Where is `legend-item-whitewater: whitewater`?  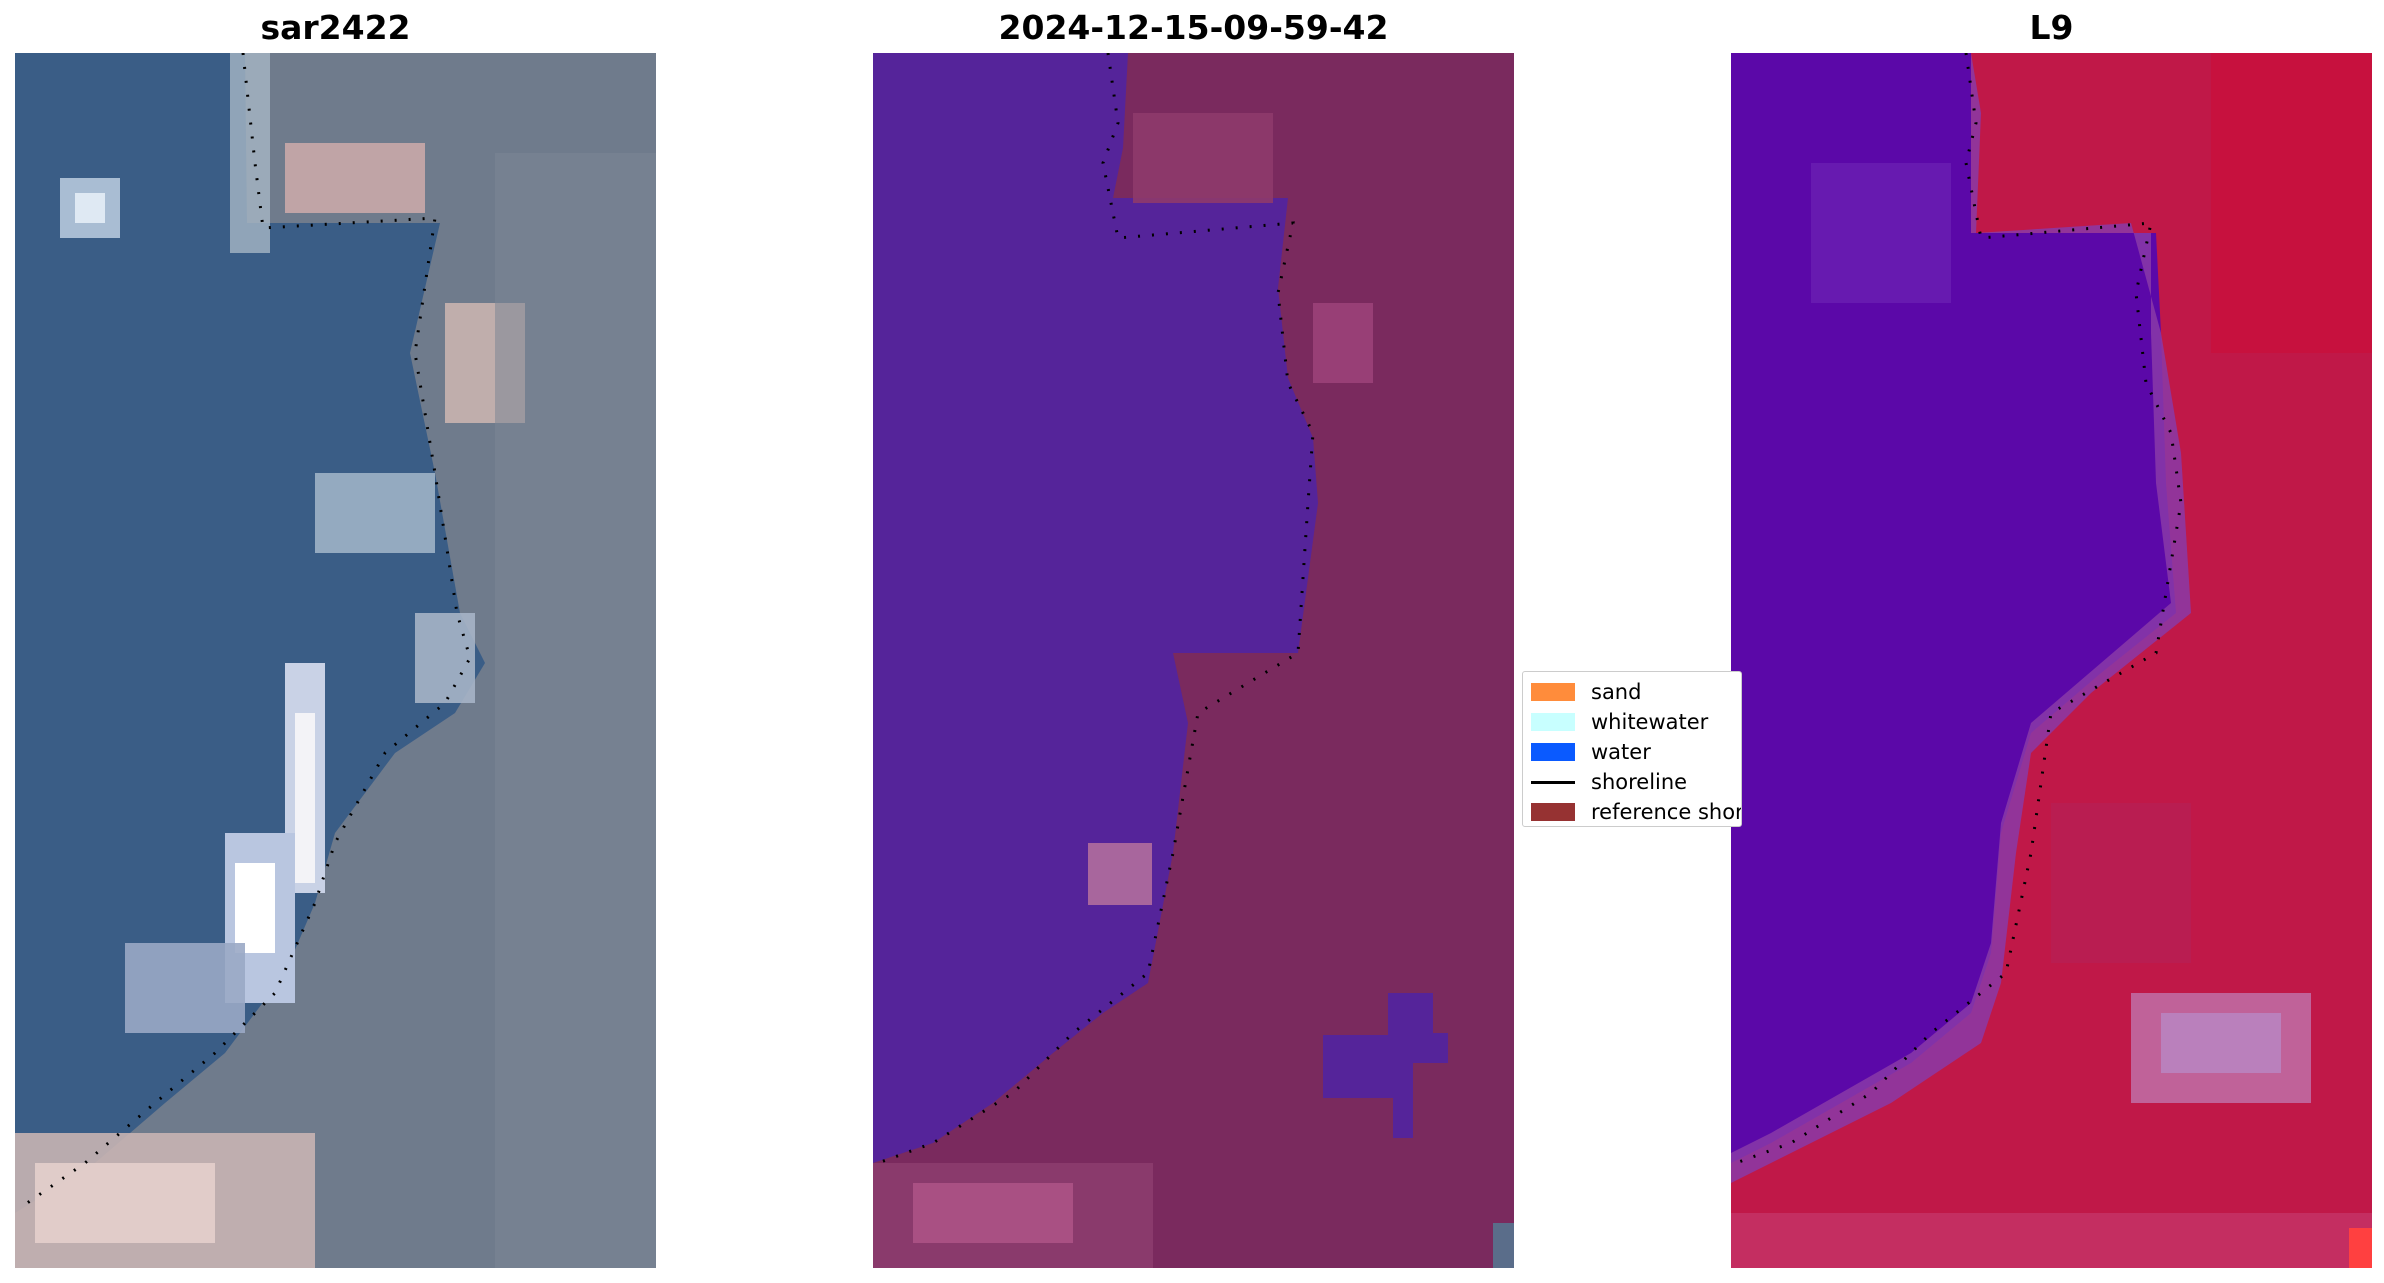 legend-item-whitewater: whitewater is located at coordinates (1619, 722).